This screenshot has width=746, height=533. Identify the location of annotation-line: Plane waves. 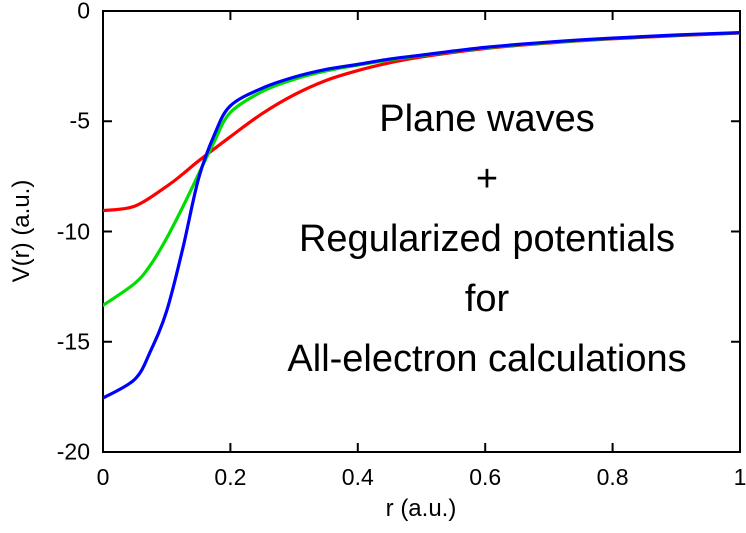
(487, 119).